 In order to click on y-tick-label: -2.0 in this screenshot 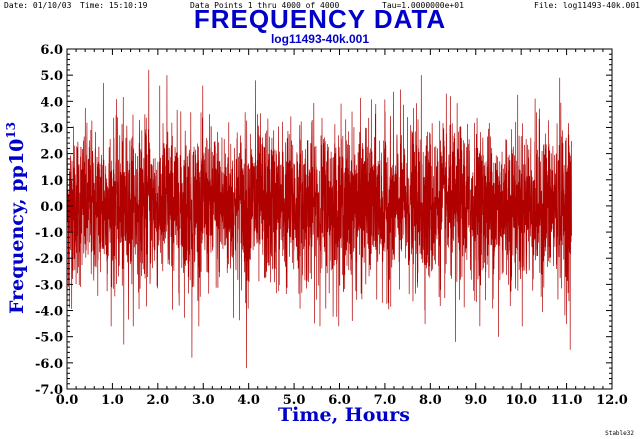, I will do `click(49, 259)`.